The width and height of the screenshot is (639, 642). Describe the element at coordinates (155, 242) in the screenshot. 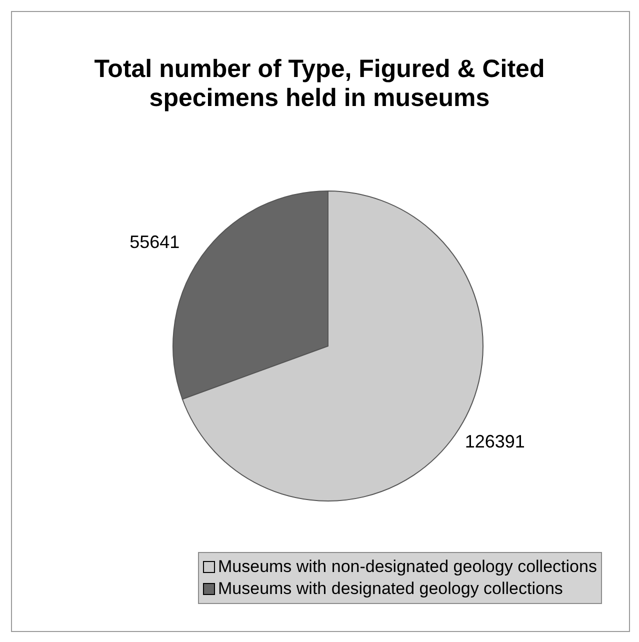

I see `data-label: 55641` at that location.